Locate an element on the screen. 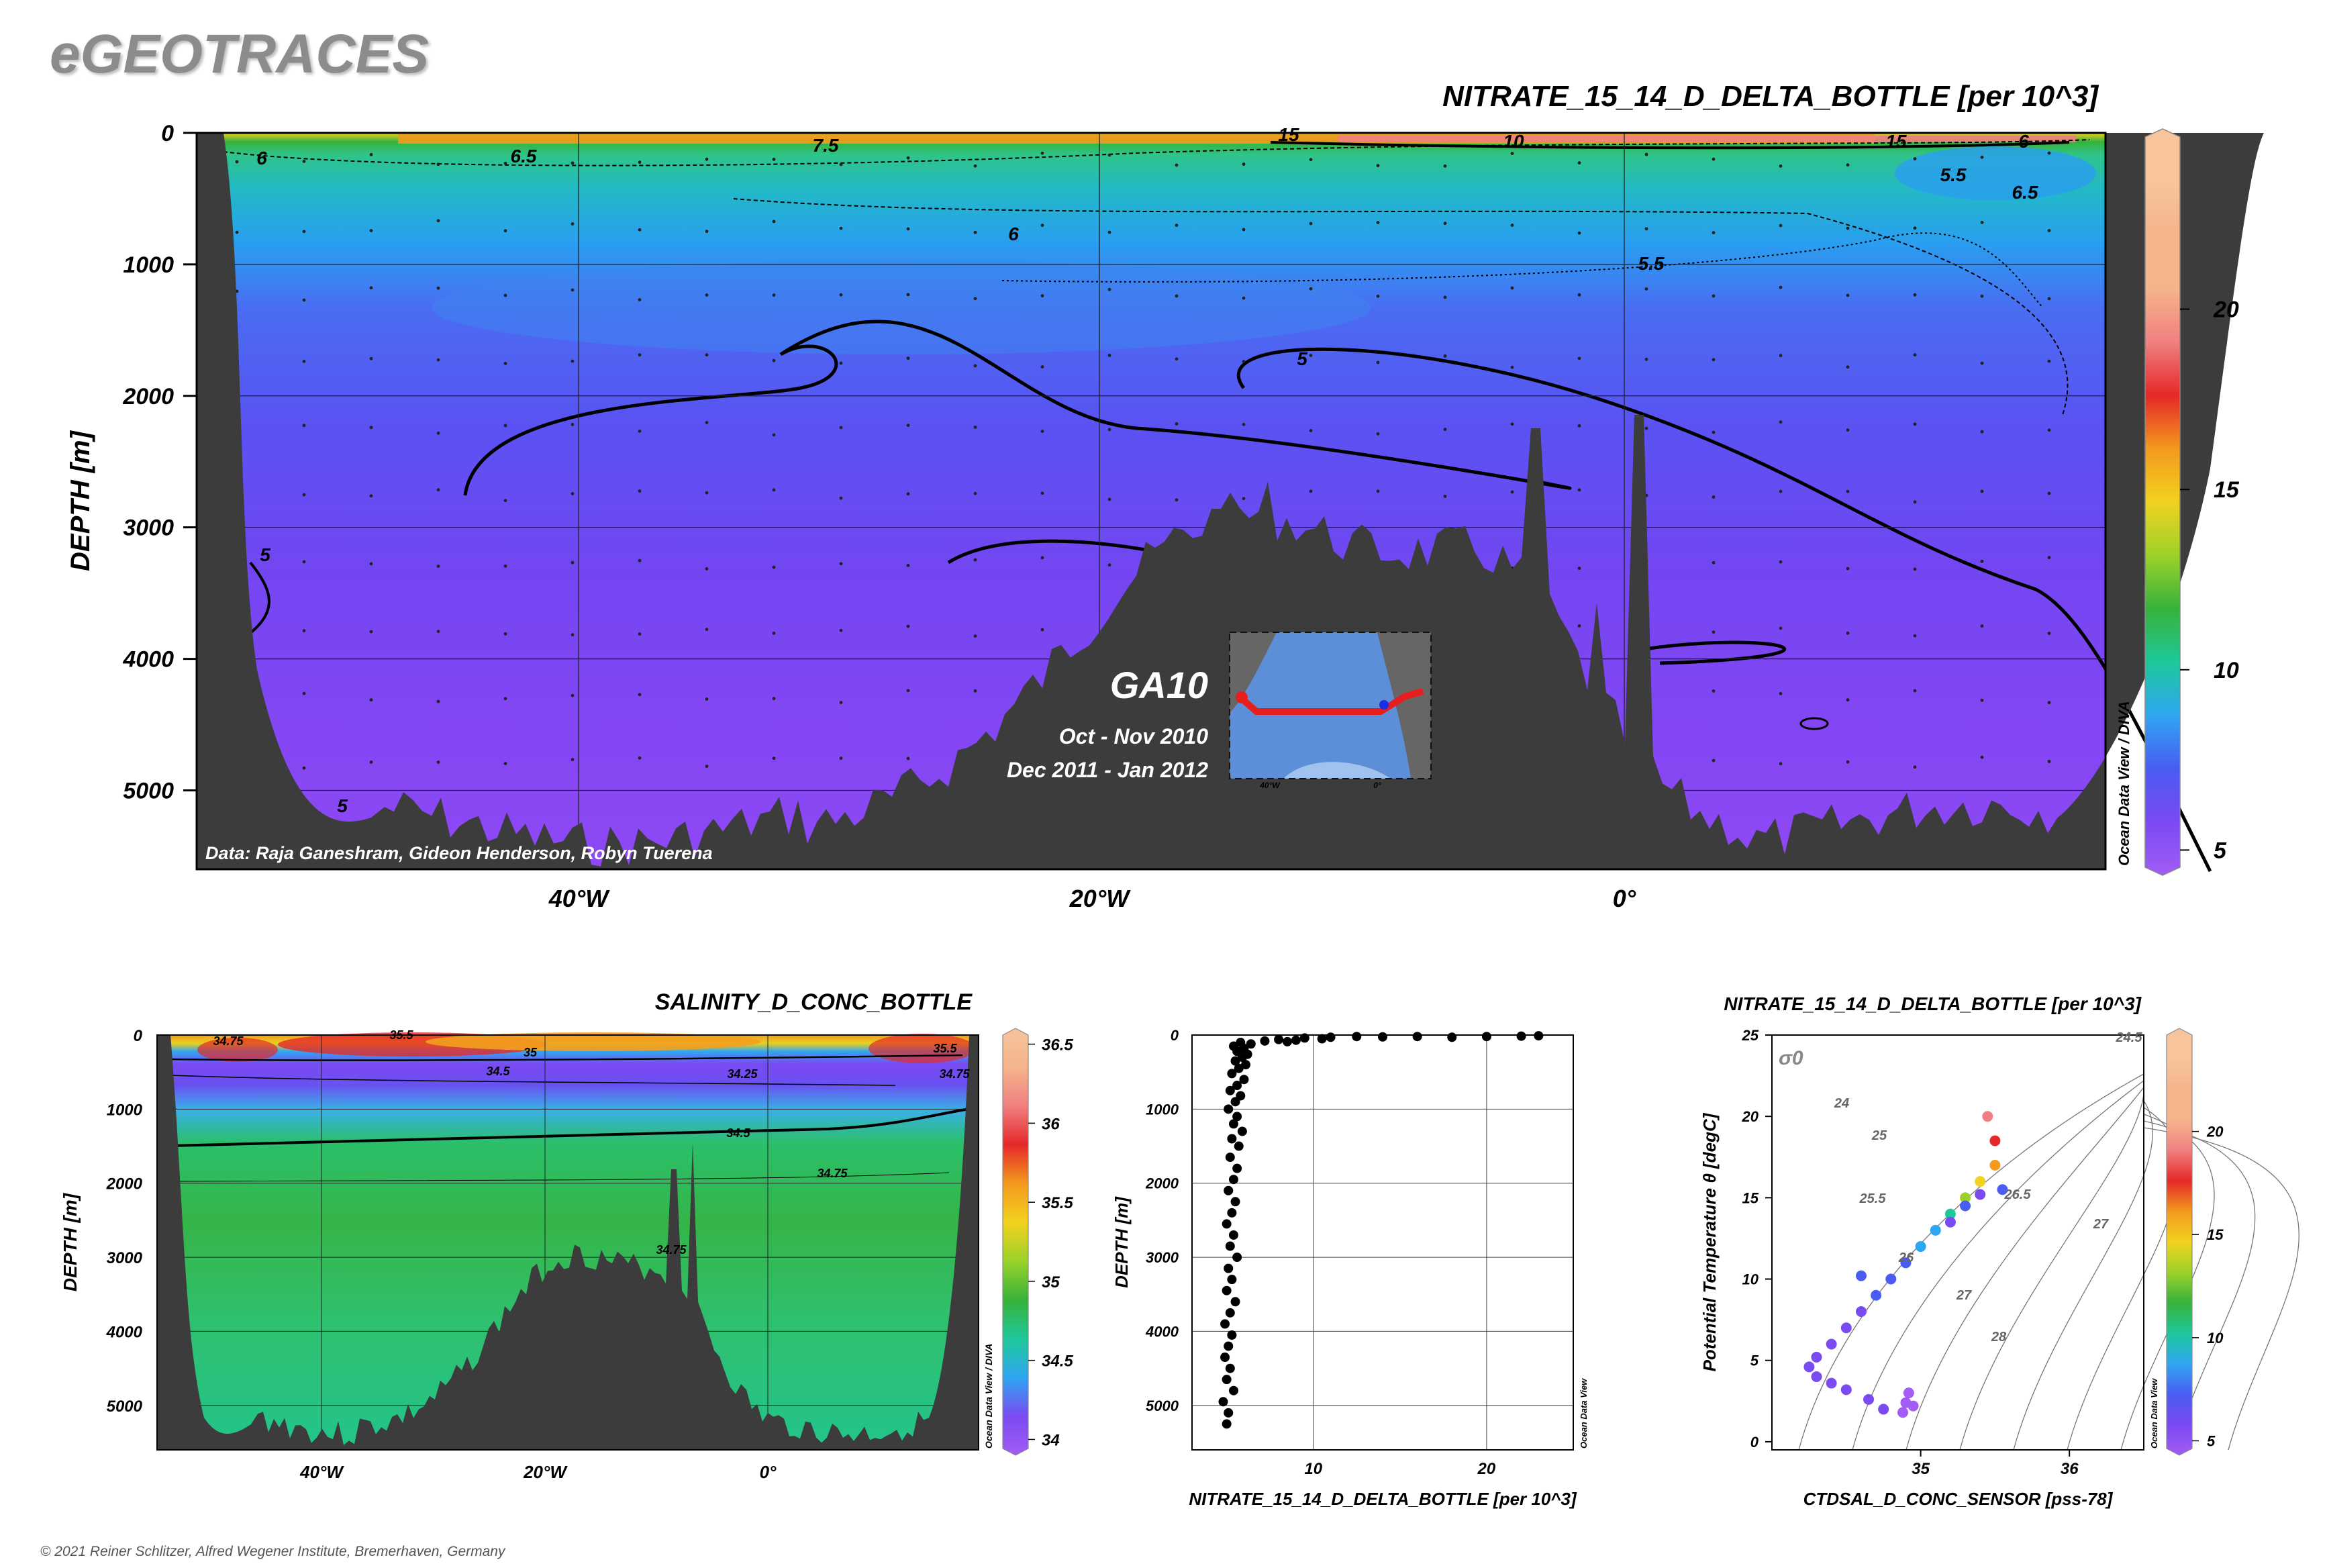 The width and height of the screenshot is (2327, 1568). profile-y-tick-label: 2000 is located at coordinates (1162, 1183).